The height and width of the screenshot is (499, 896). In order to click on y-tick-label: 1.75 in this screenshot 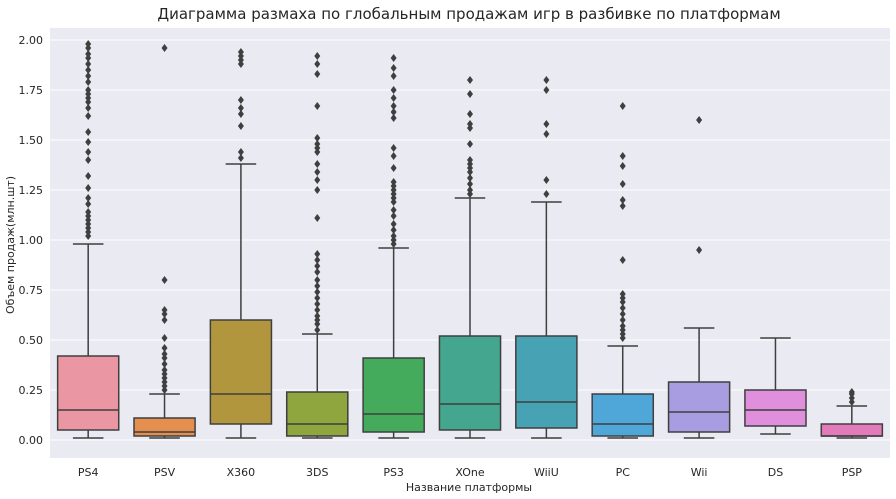, I will do `click(31, 90)`.